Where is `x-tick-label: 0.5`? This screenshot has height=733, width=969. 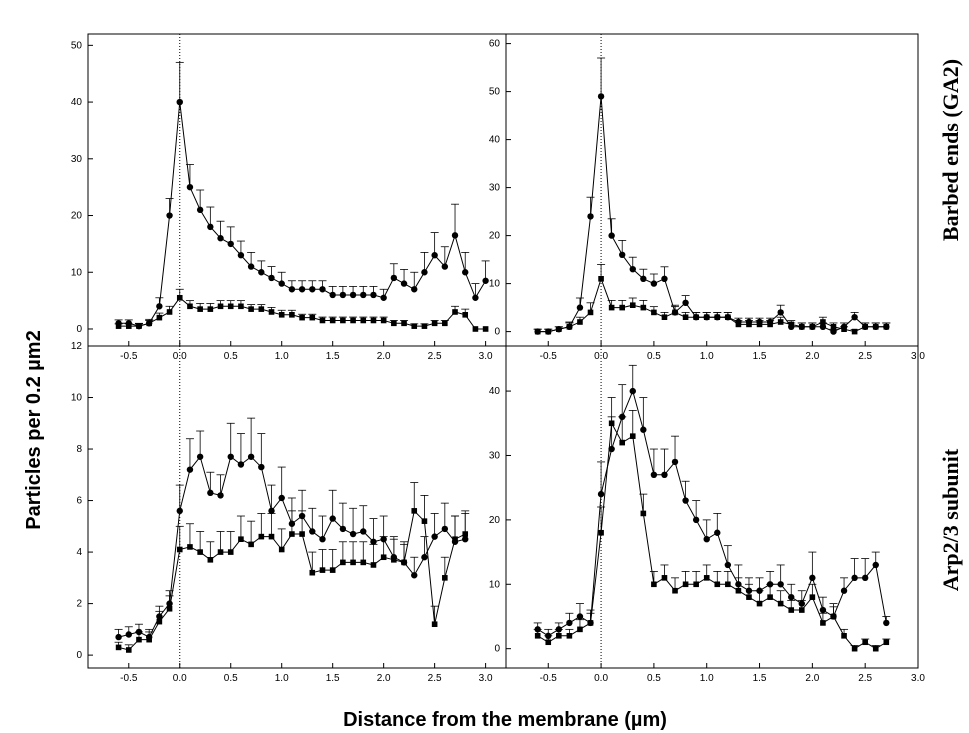 x-tick-label: 0.5 is located at coordinates (654, 678).